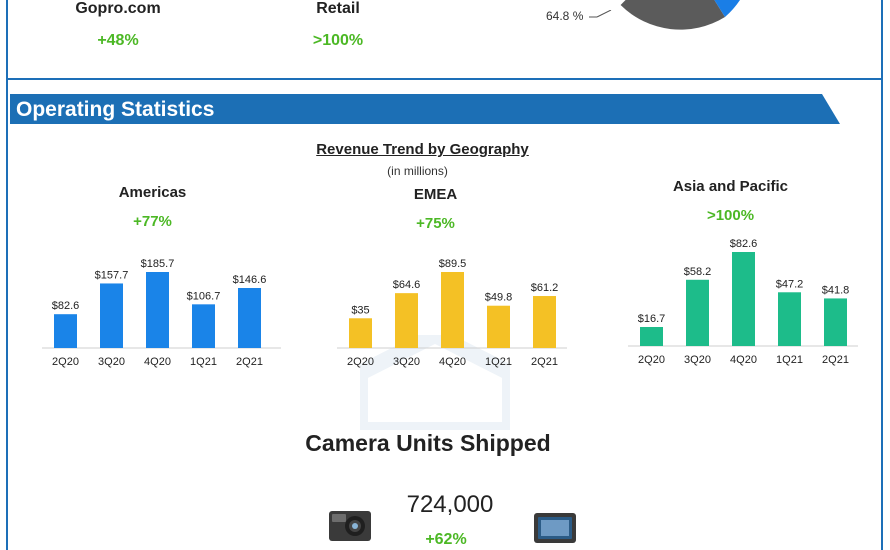  I want to click on section-divider, so click(444, 79).